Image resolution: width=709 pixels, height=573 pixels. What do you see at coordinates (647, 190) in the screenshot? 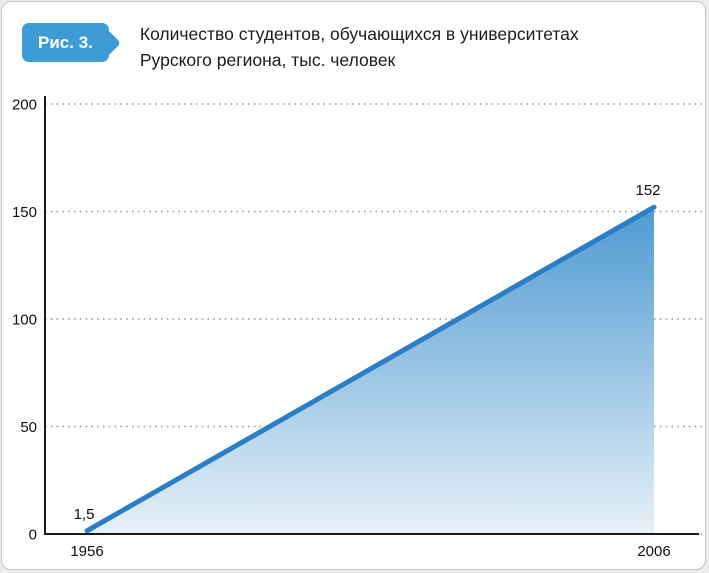
I see `data-point-label: 152` at bounding box center [647, 190].